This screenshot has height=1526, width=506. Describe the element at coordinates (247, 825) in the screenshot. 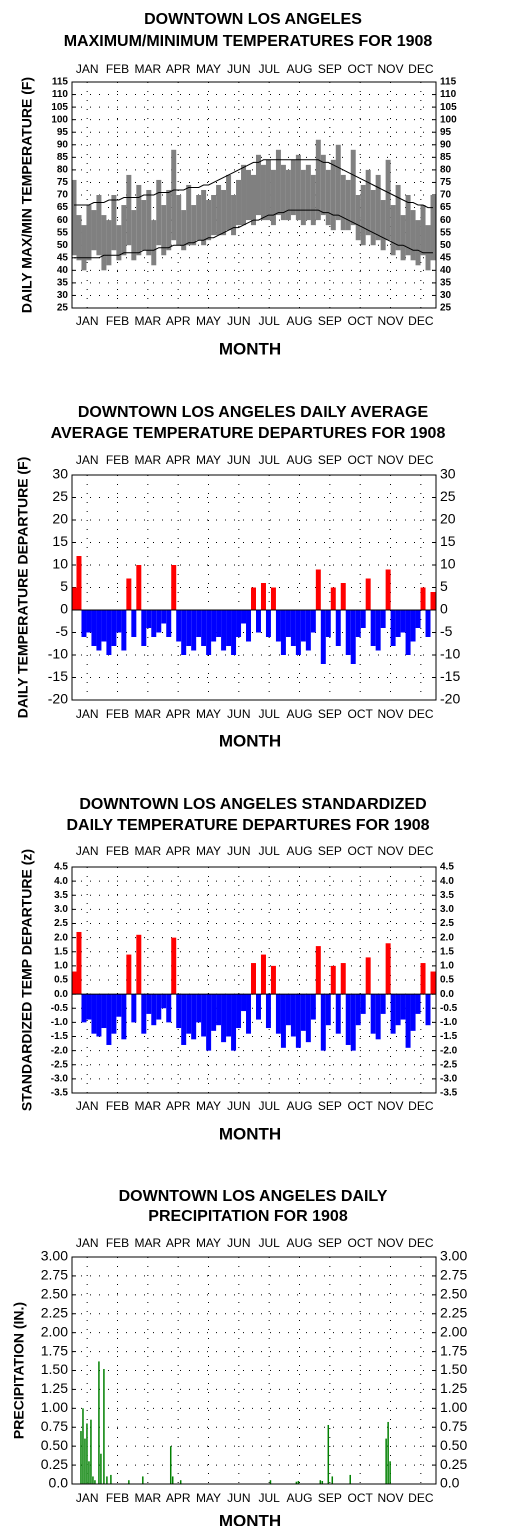

I see `chart-title: DAILY TEMPERATURE DEPARTURES FOR 1908` at that location.